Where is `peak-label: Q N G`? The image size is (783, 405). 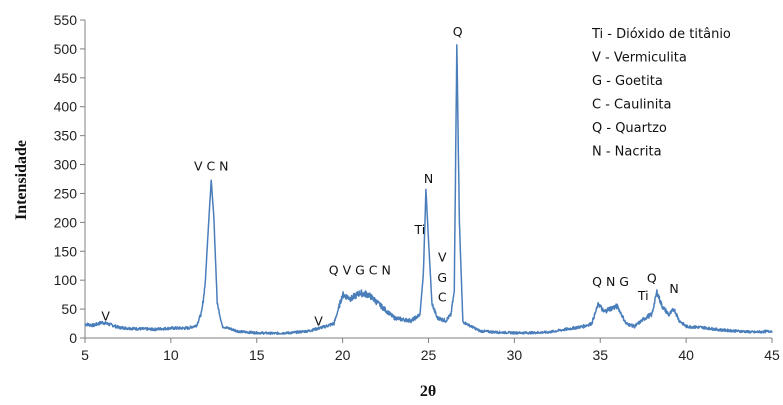 peak-label: Q N G is located at coordinates (610, 281).